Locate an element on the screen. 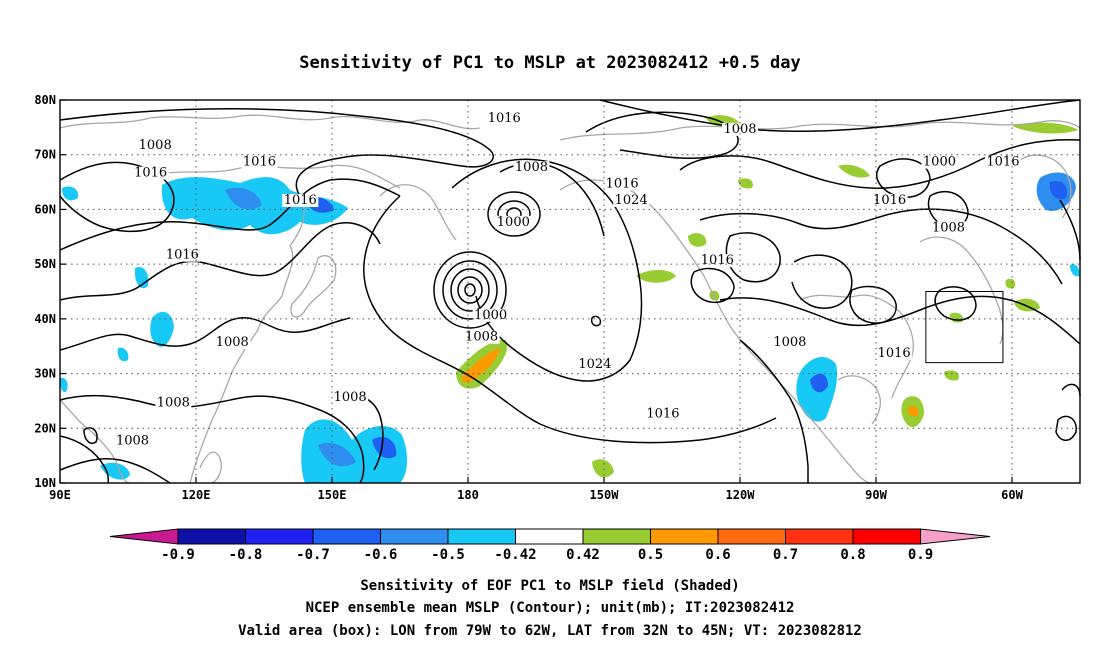  colorbar-label-2: -0.7 is located at coordinates (313, 555).